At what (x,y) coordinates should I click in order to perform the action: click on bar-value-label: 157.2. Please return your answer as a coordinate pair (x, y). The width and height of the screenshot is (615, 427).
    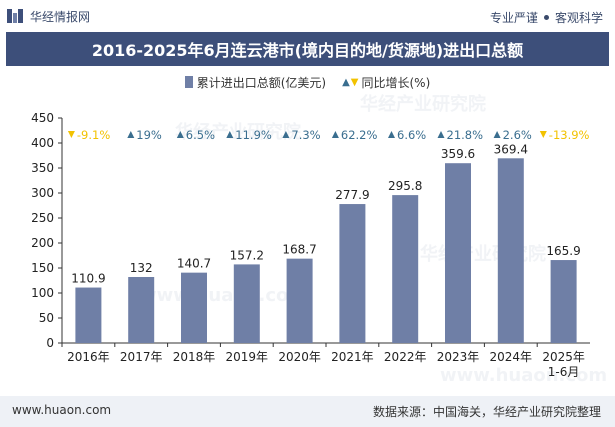
    Looking at the image, I should click on (247, 255).